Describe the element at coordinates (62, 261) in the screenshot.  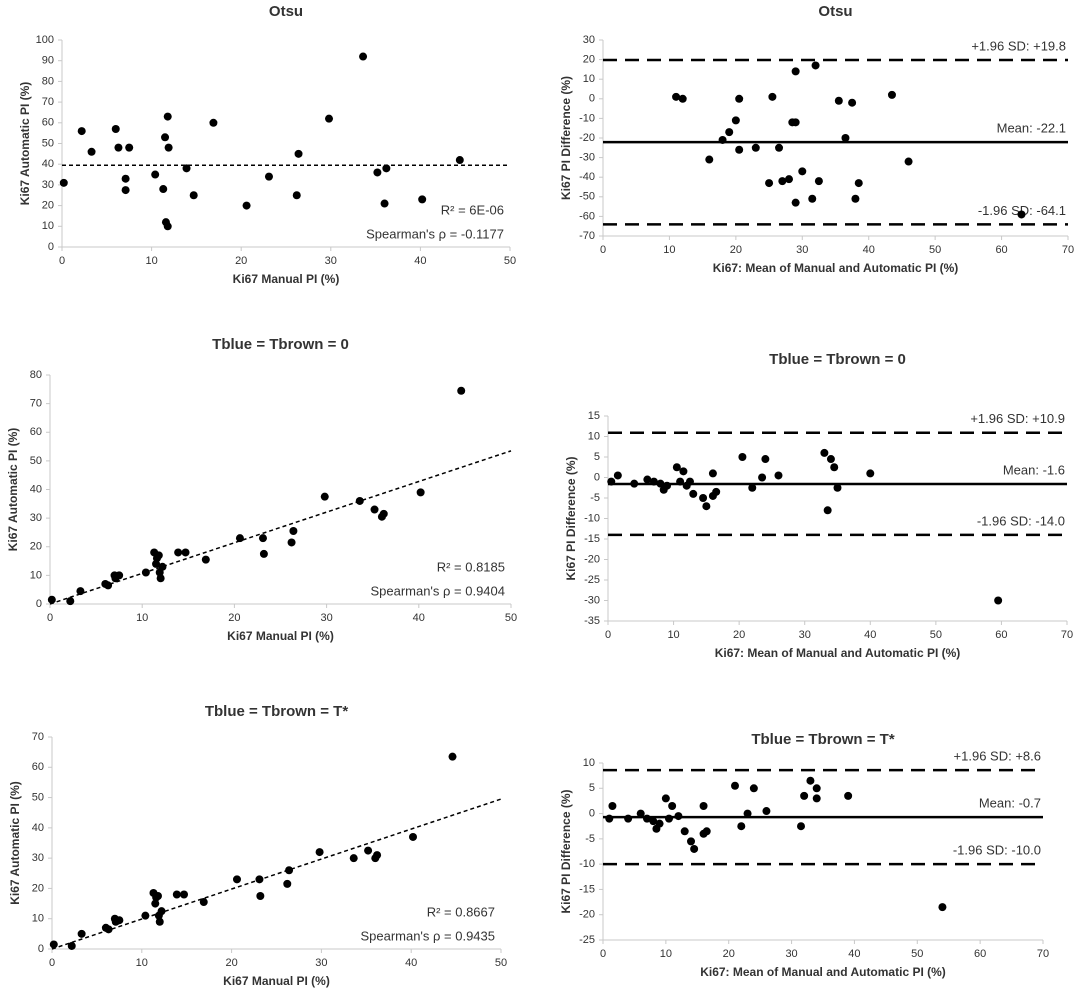
I see `x-tick-label: 0` at that location.